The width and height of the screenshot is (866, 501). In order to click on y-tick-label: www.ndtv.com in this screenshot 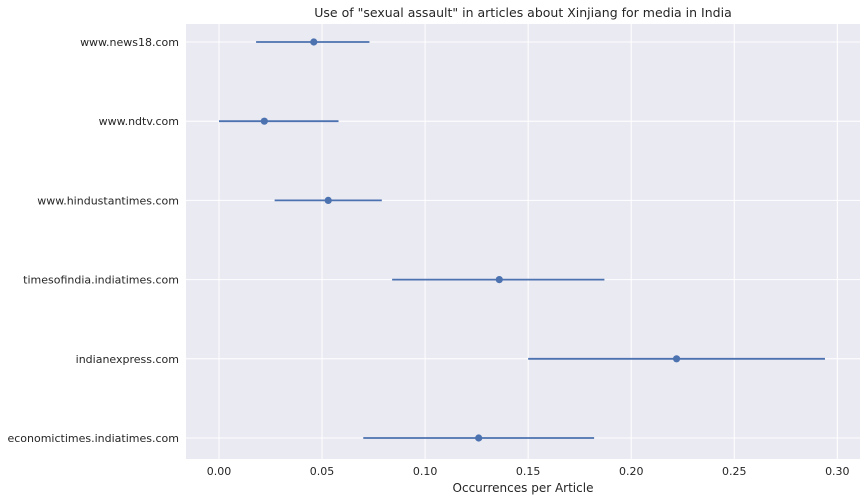, I will do `click(139, 121)`.